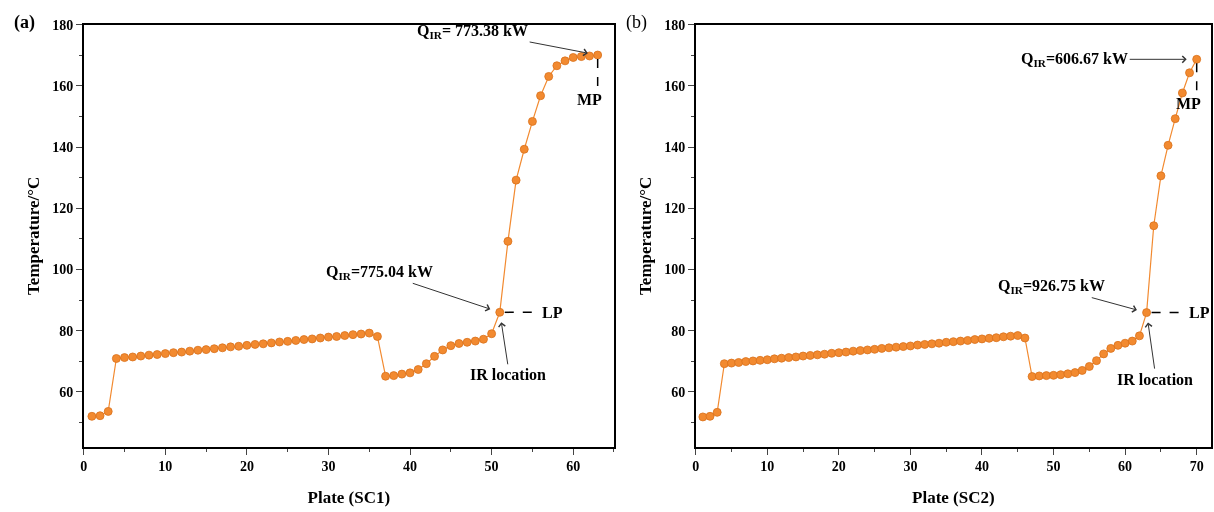 The width and height of the screenshot is (1214, 512). I want to click on x-tick-label: 70, so click(1196, 467).